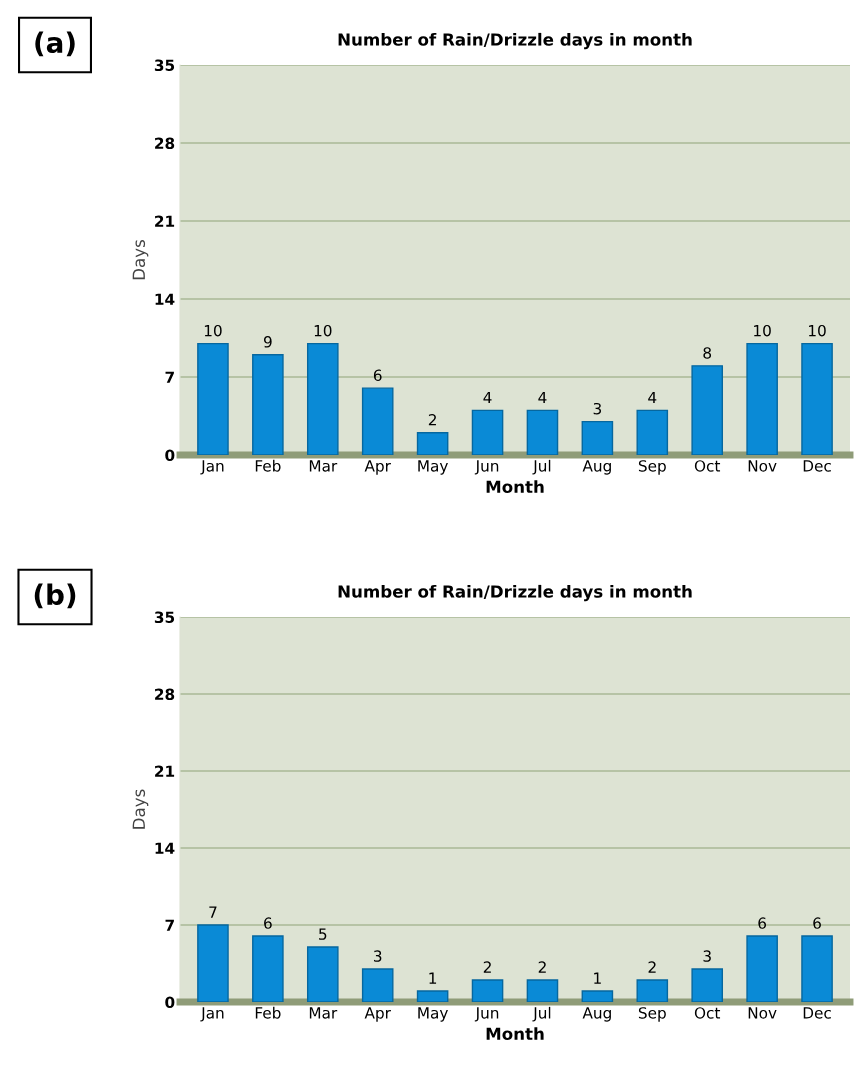  What do you see at coordinates (55, 44) in the screenshot?
I see `text: (a)` at bounding box center [55, 44].